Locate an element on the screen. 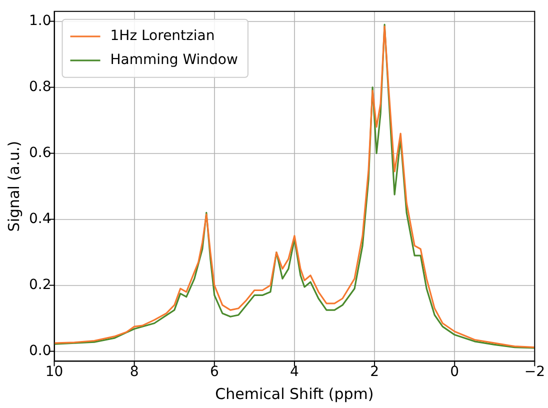  legend-label: Hamming Window is located at coordinates (174, 60).